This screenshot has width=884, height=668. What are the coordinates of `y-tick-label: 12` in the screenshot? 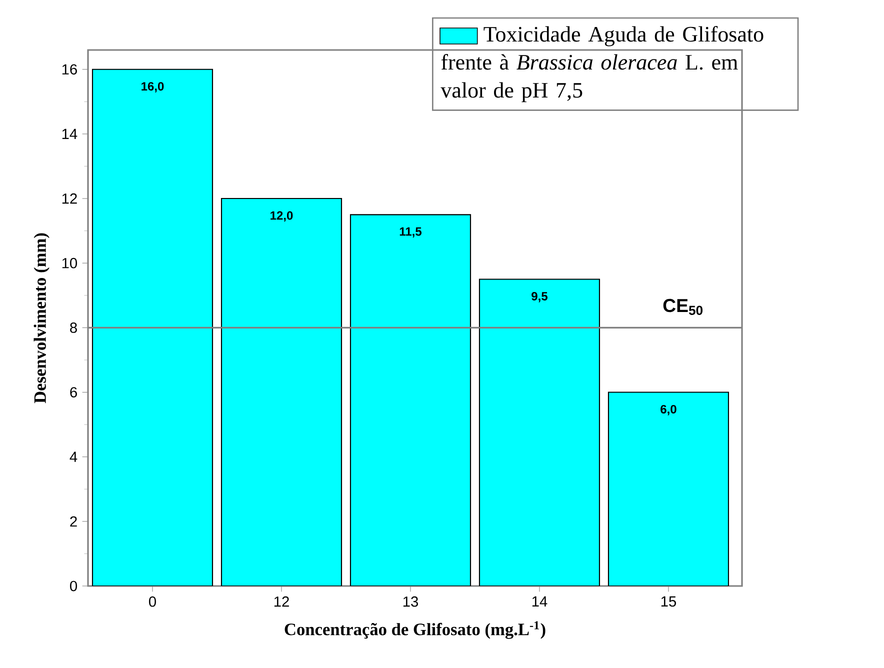 It's located at (69, 198).